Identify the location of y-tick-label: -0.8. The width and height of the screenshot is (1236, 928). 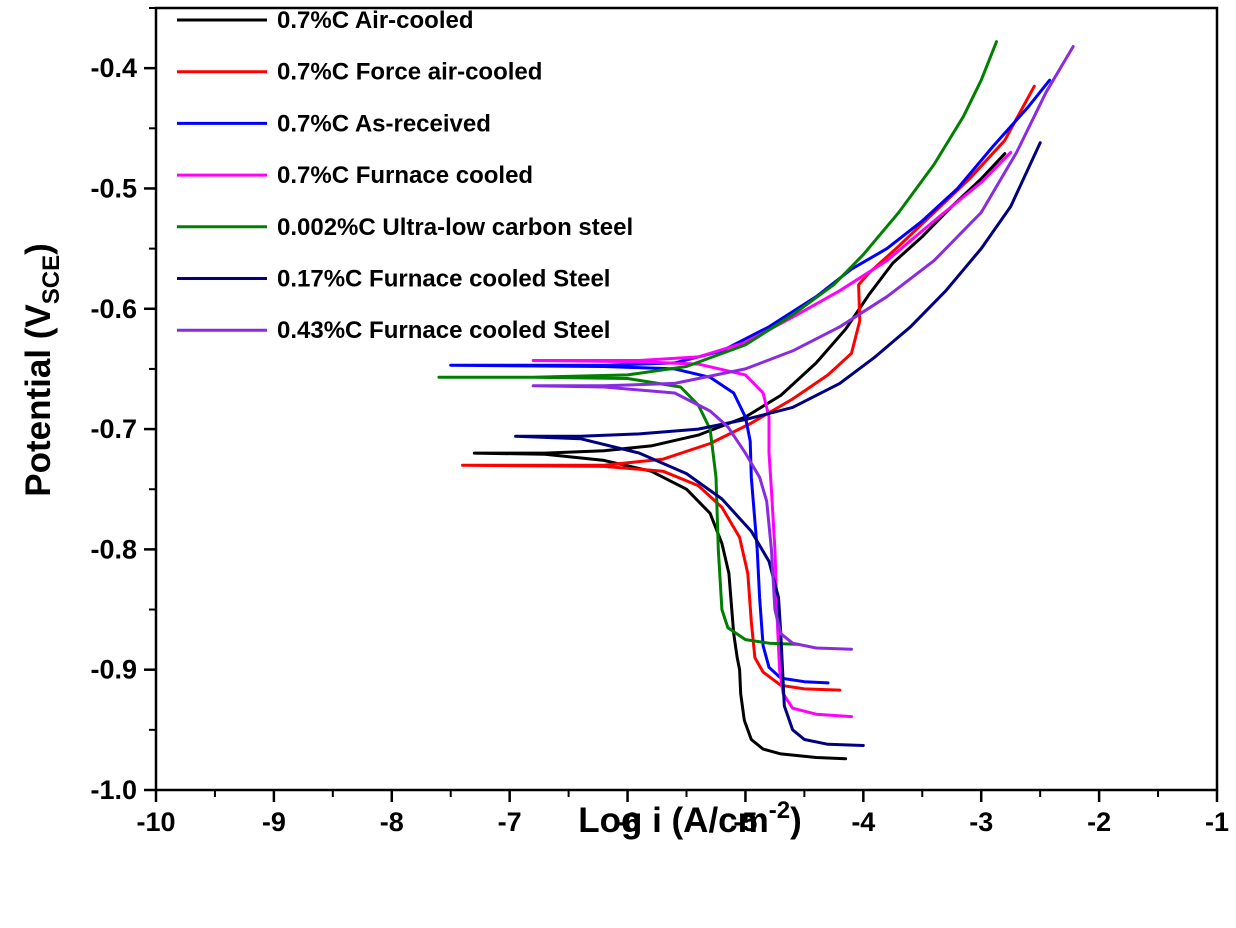
(113, 549).